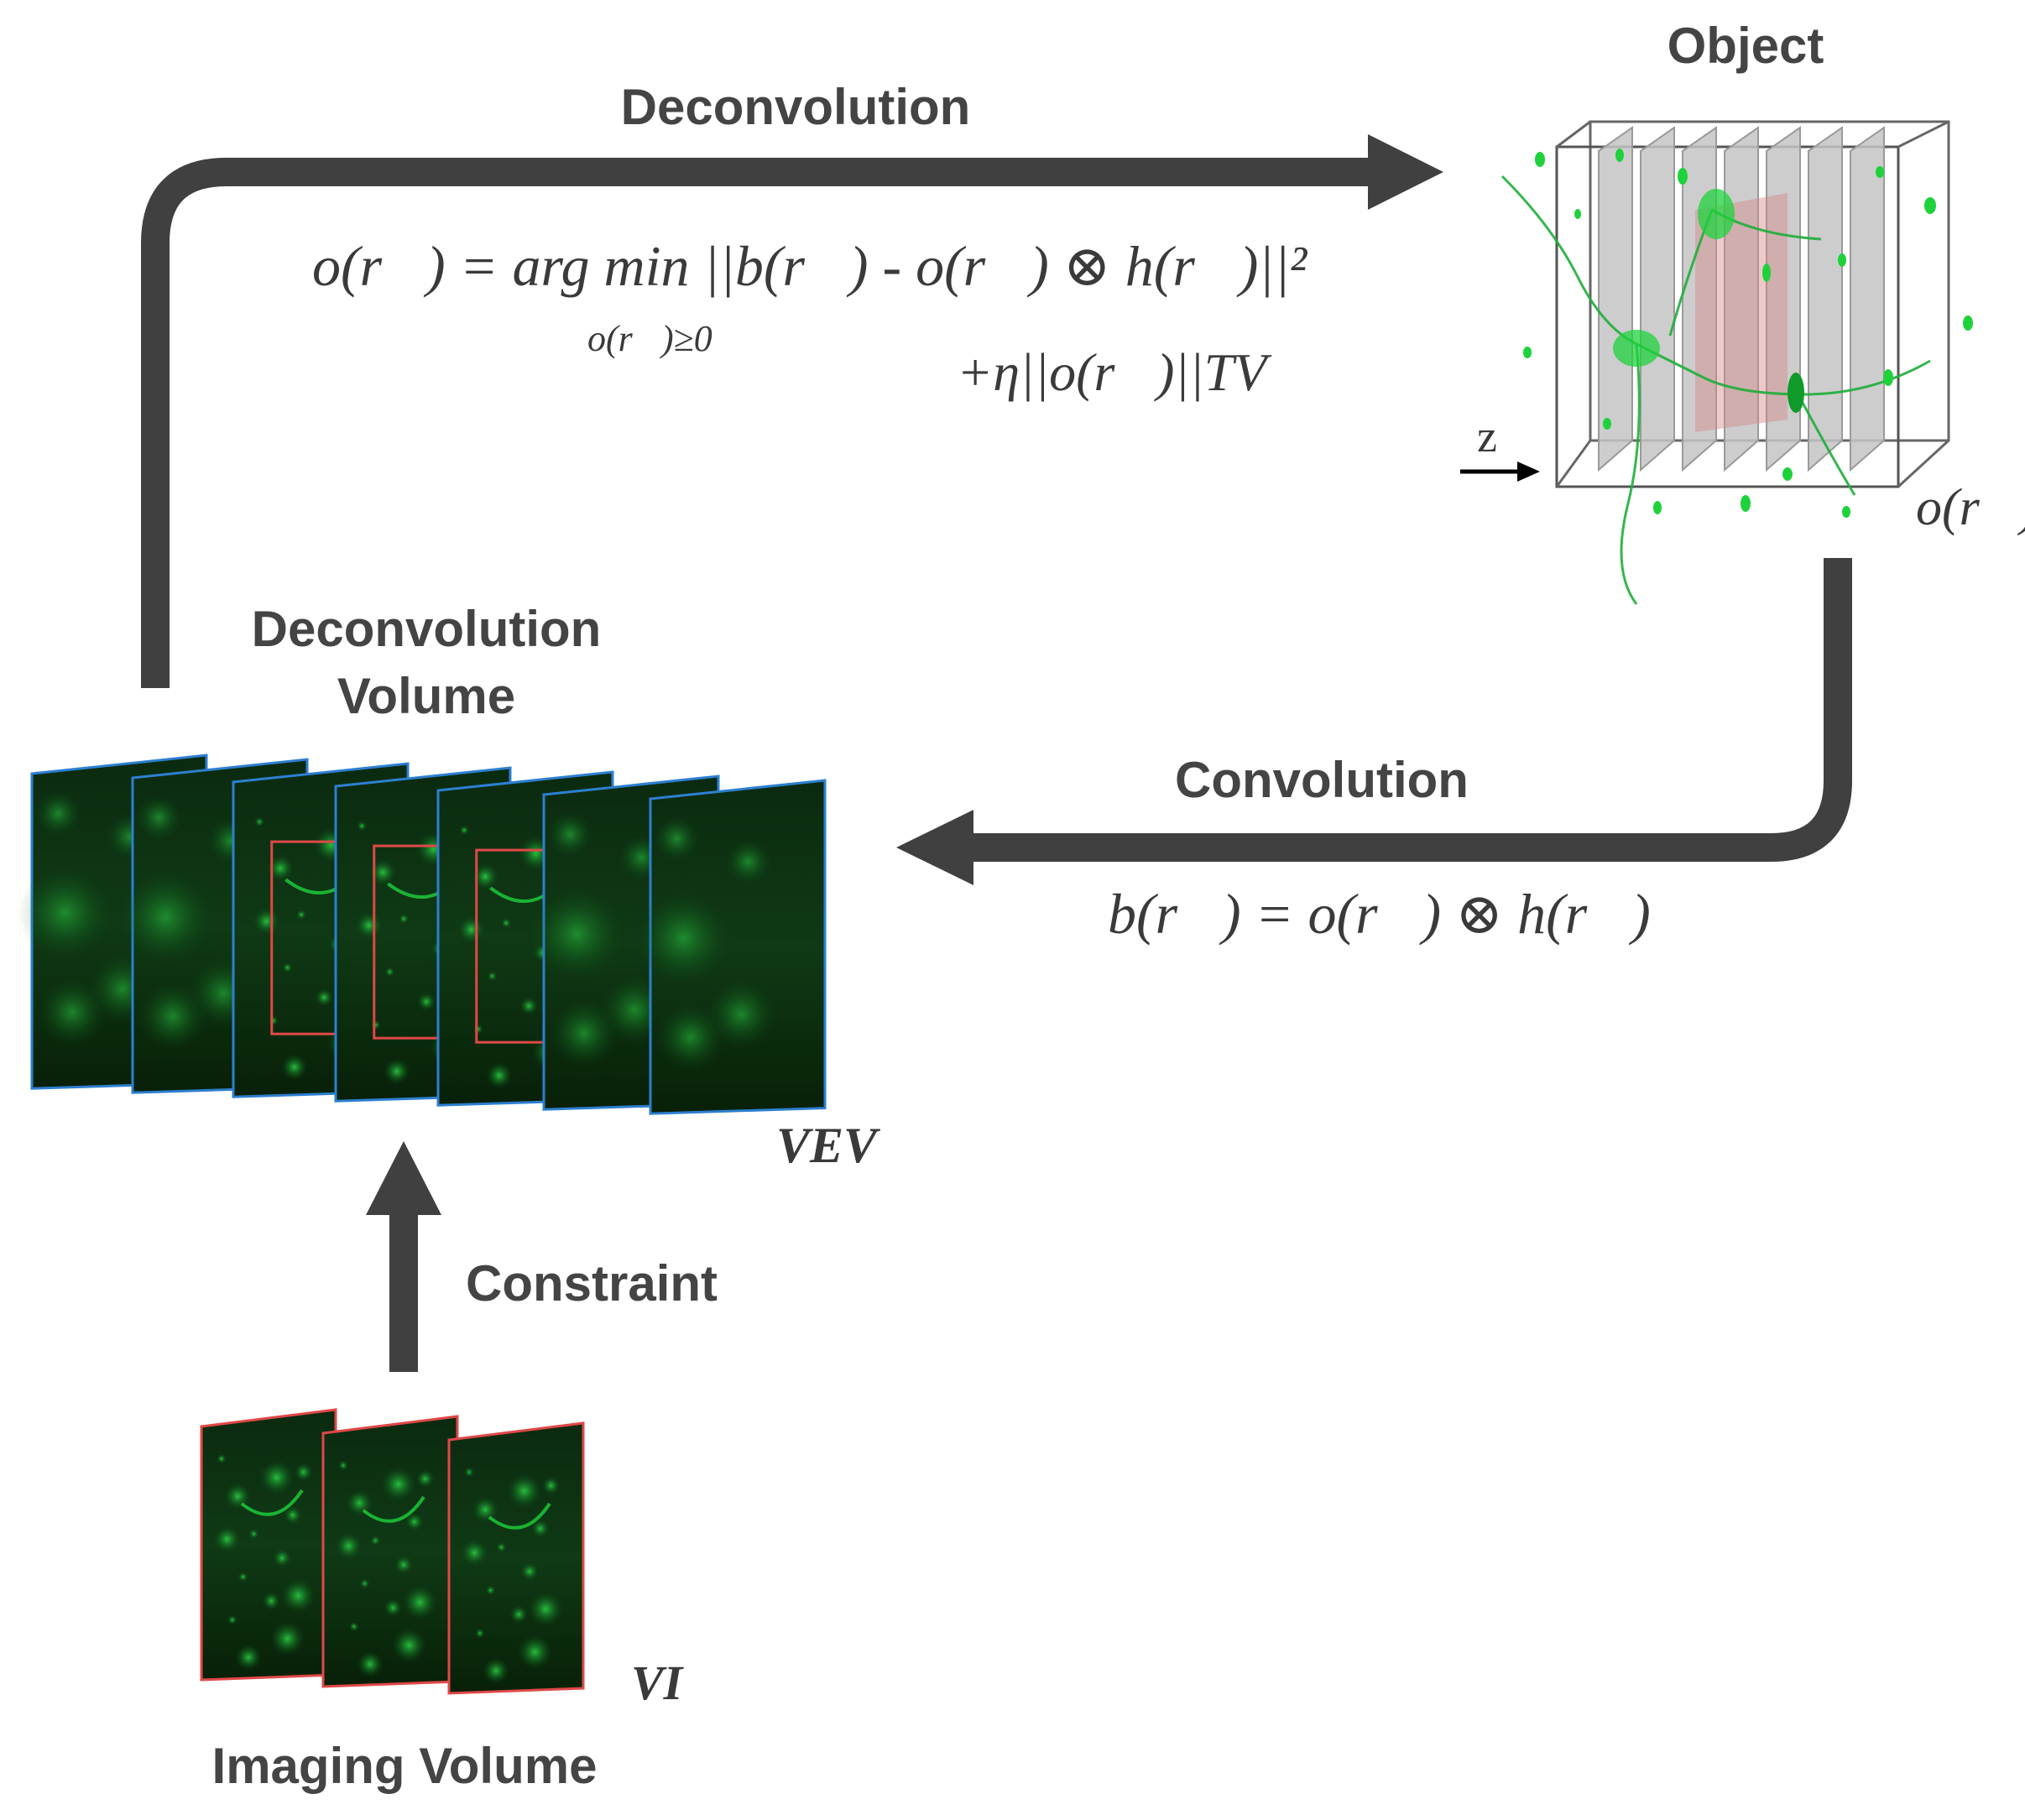  I want to click on deconvolution-label: Deconvolution, so click(796, 107).